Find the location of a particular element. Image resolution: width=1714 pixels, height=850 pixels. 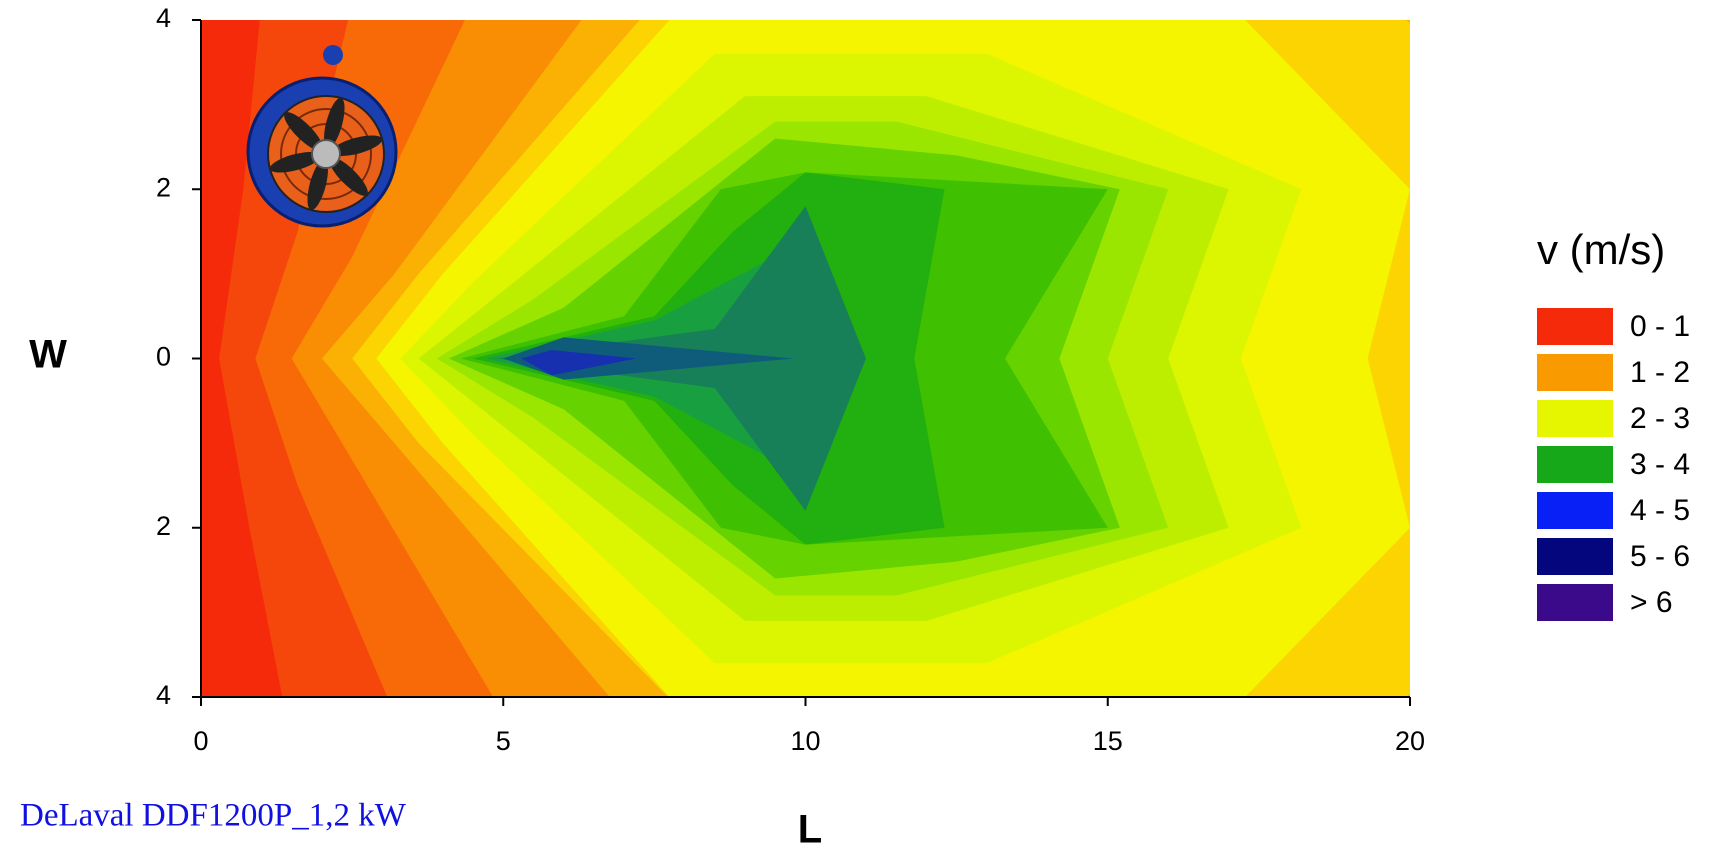

x-axis-label: L is located at coordinates (810, 829).